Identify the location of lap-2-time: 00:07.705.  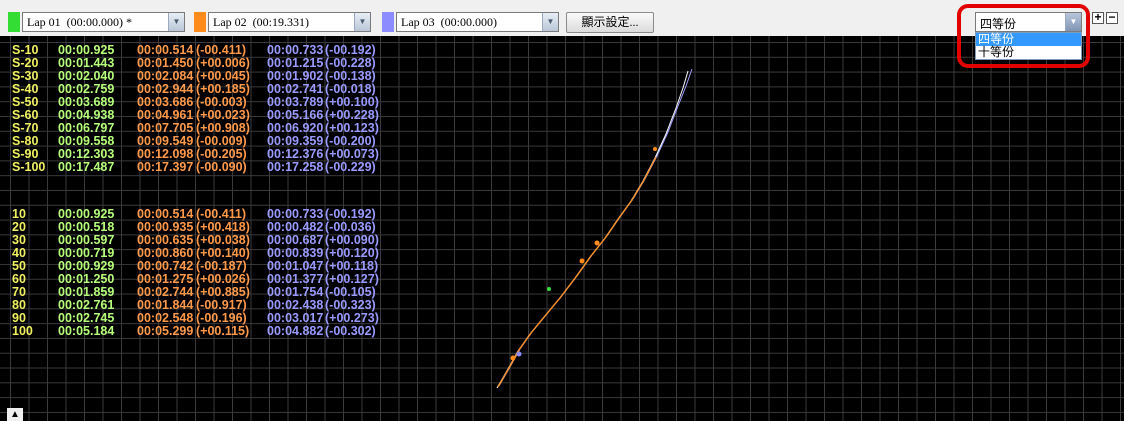
(165, 128).